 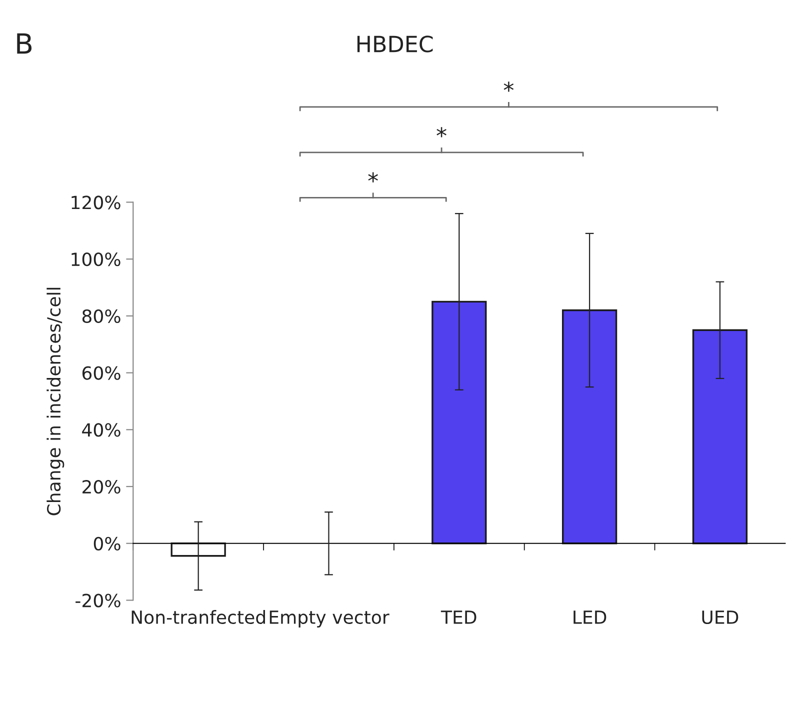 I want to click on x-tick-label: LED, so click(x=590, y=617).